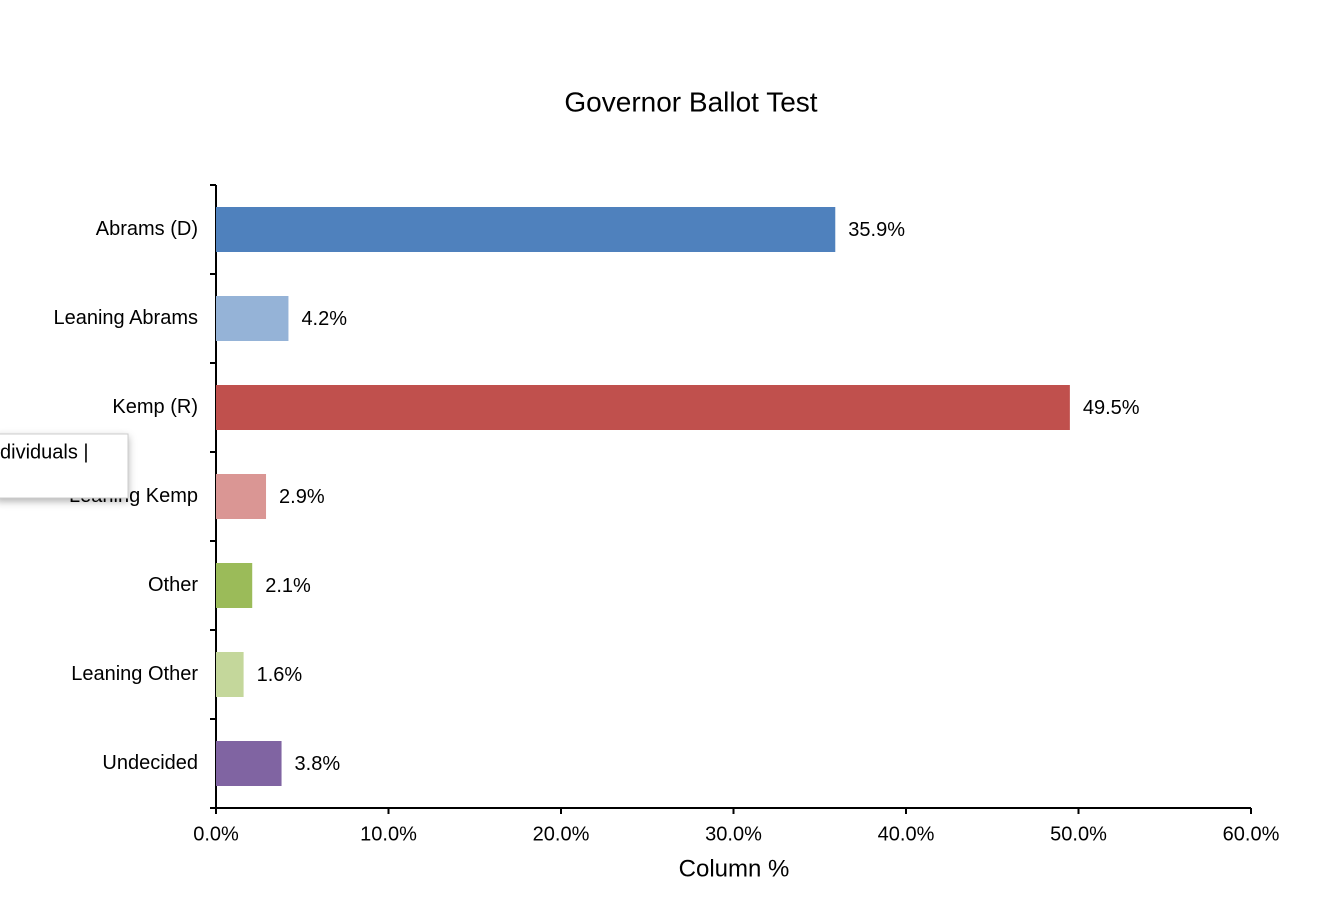 This screenshot has height=922, width=1342. Describe the element at coordinates (690, 101) in the screenshot. I see `chart-title: Governor Ballot Test` at that location.